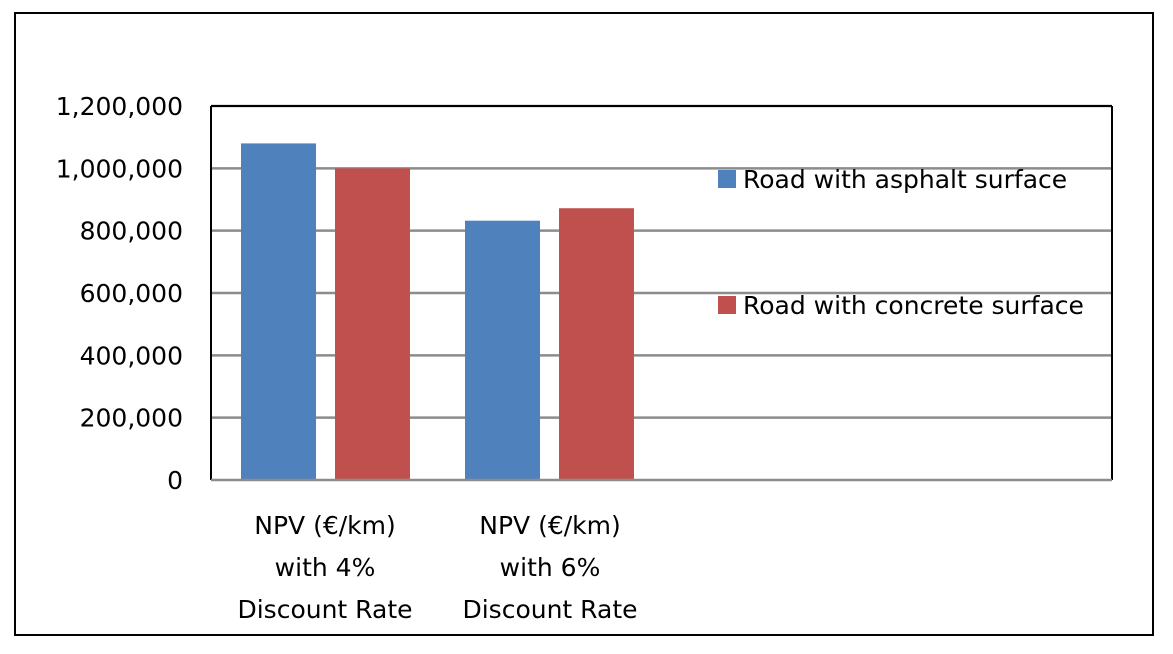 The image size is (1173, 654). Describe the element at coordinates (119, 106) in the screenshot. I see `y-tick-label: 1,200,000` at that location.